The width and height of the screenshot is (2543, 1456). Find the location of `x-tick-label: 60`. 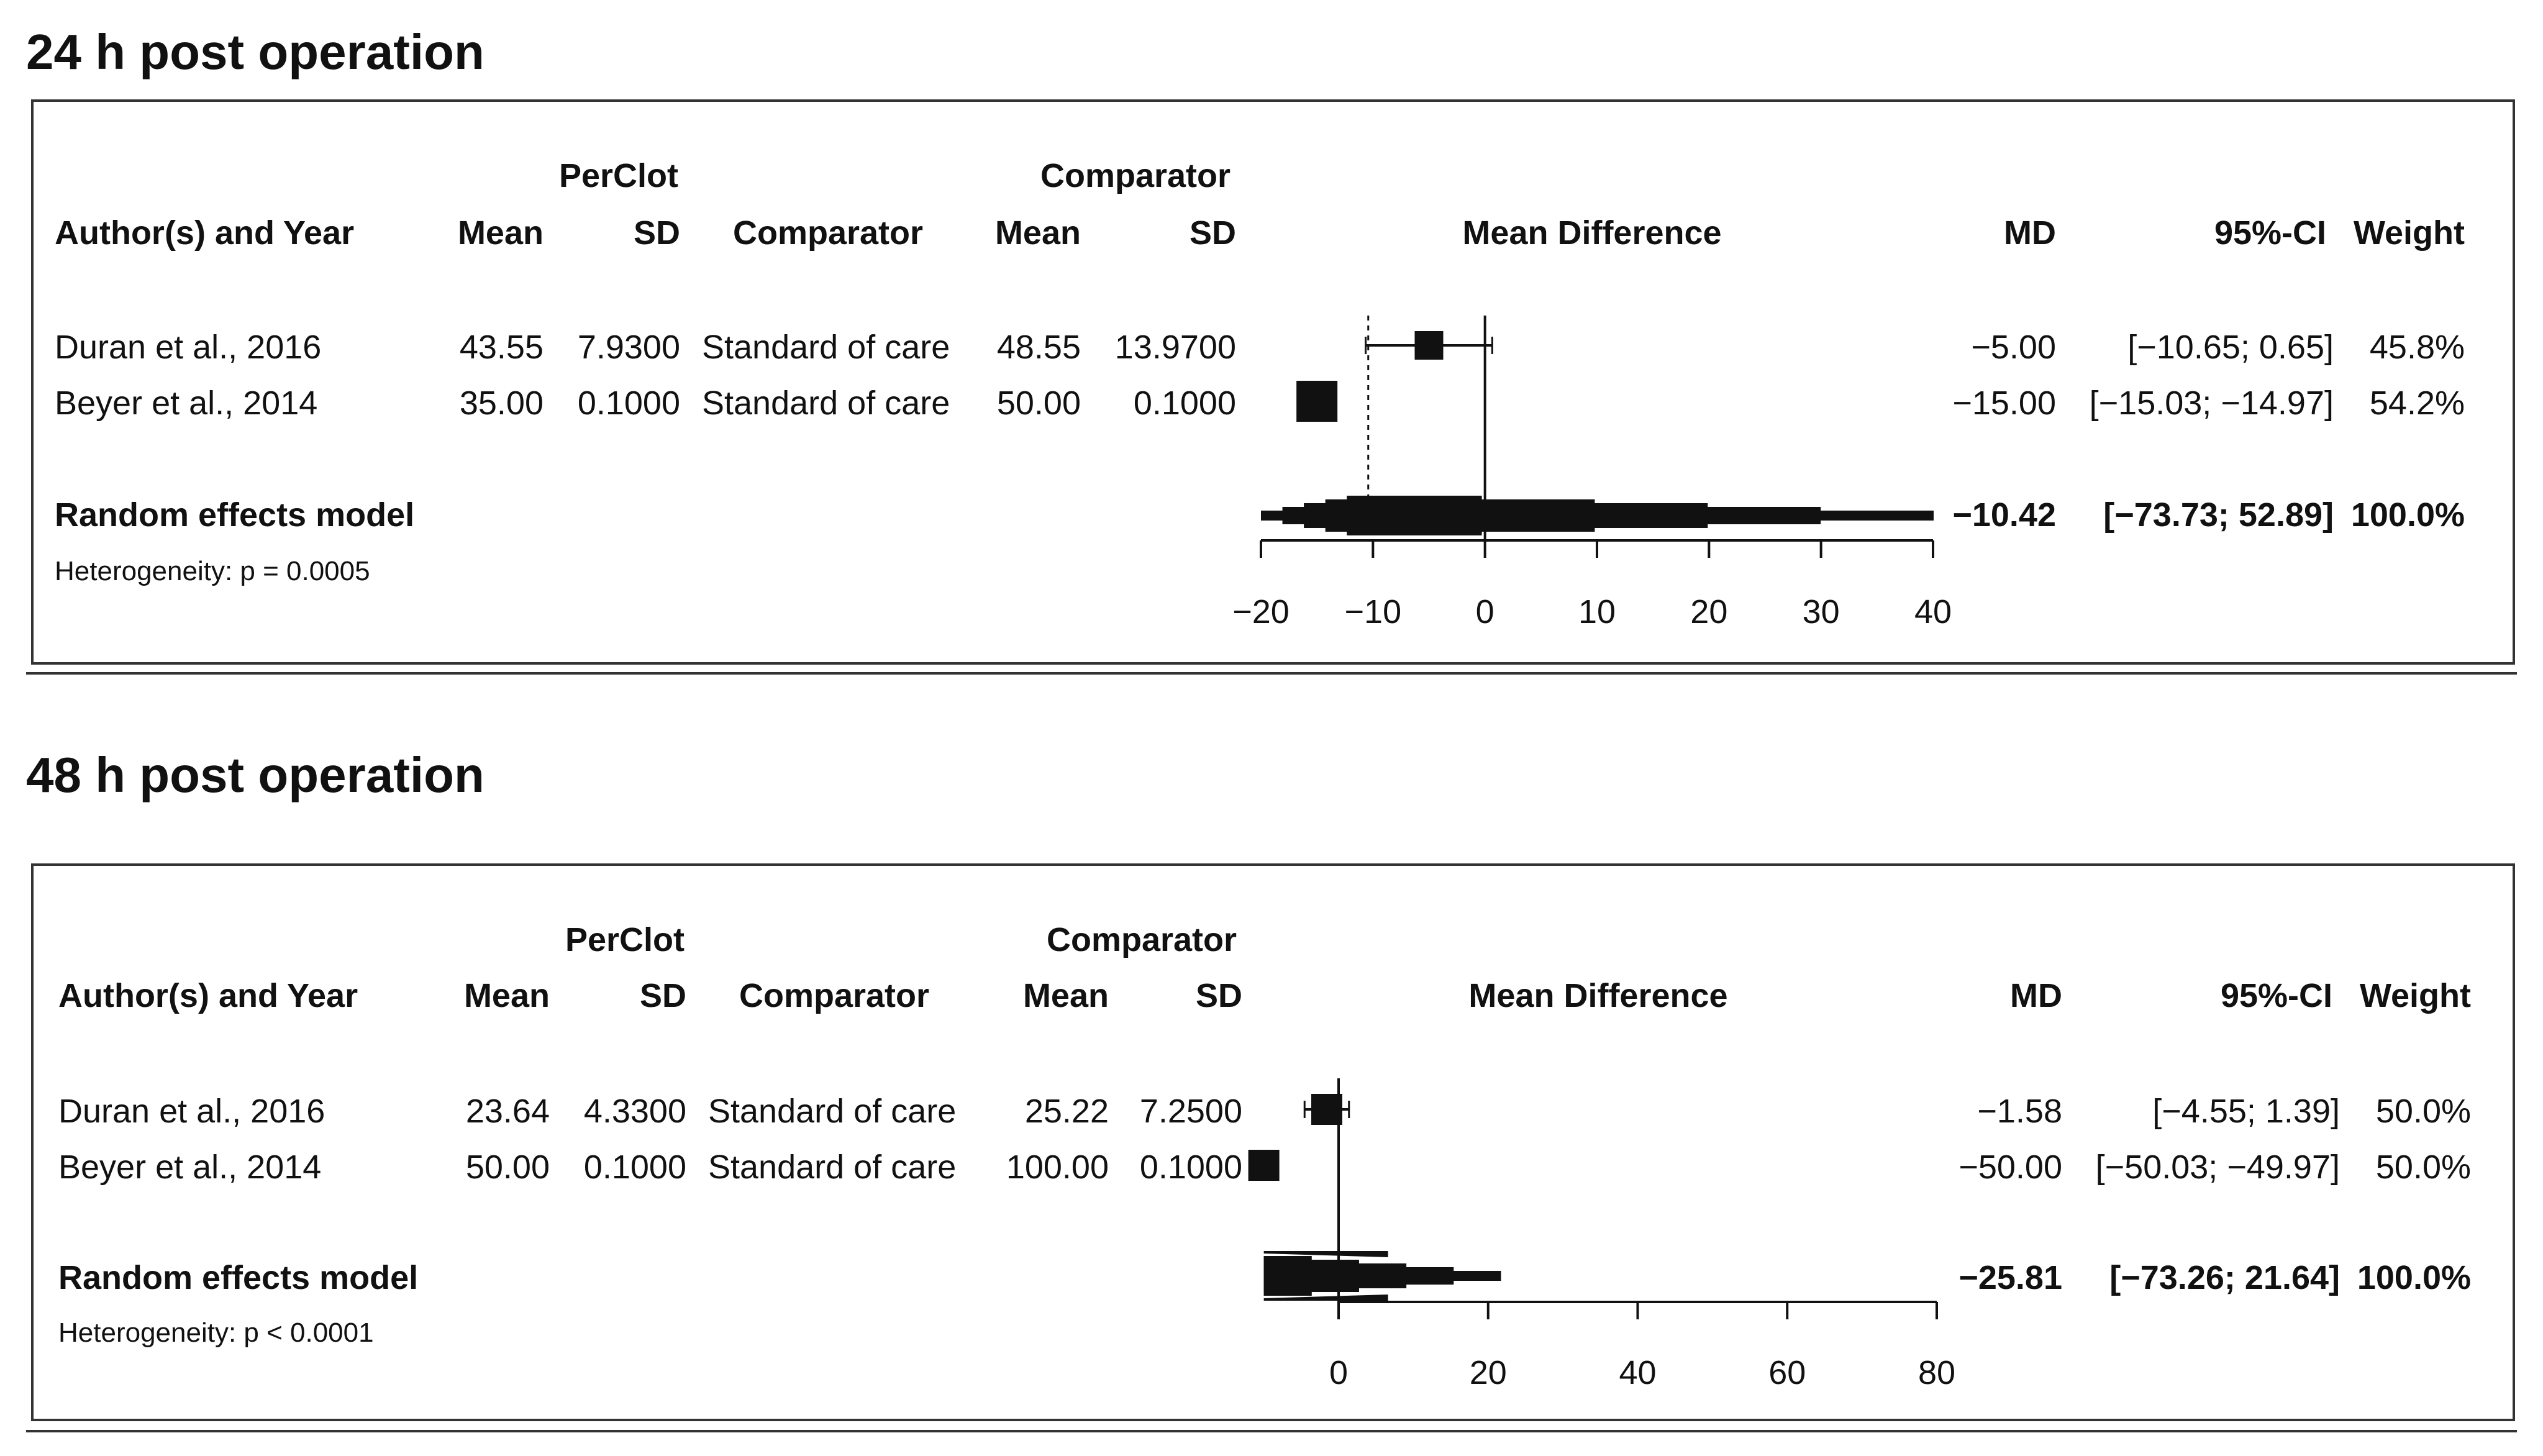

x-tick-label: 60 is located at coordinates (1787, 1373).